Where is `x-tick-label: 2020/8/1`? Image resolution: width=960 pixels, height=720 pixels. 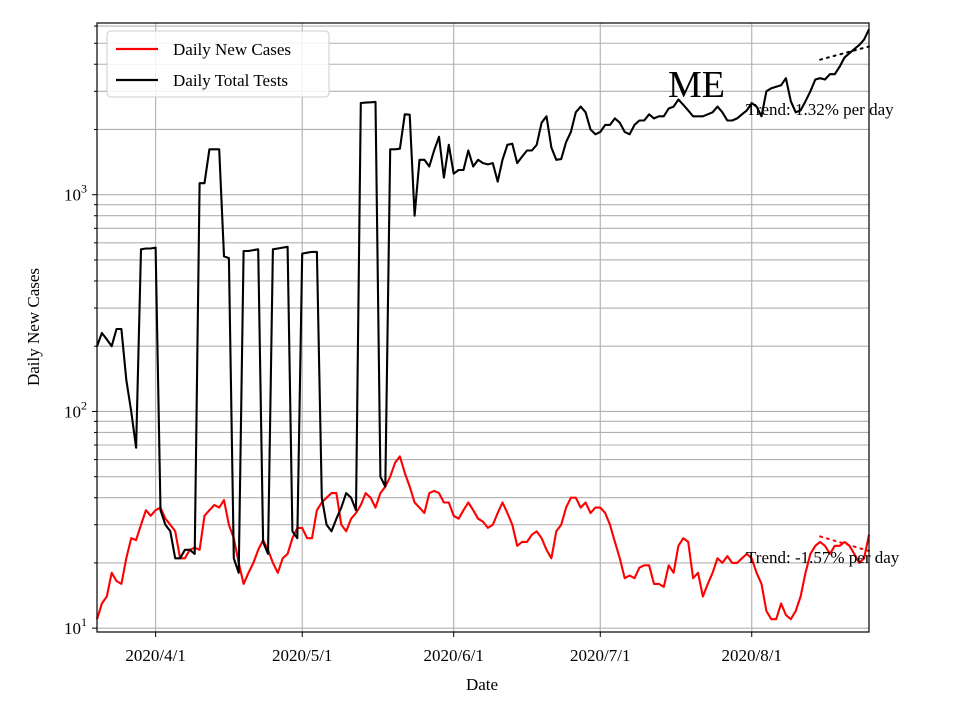 x-tick-label: 2020/8/1 is located at coordinates (752, 655).